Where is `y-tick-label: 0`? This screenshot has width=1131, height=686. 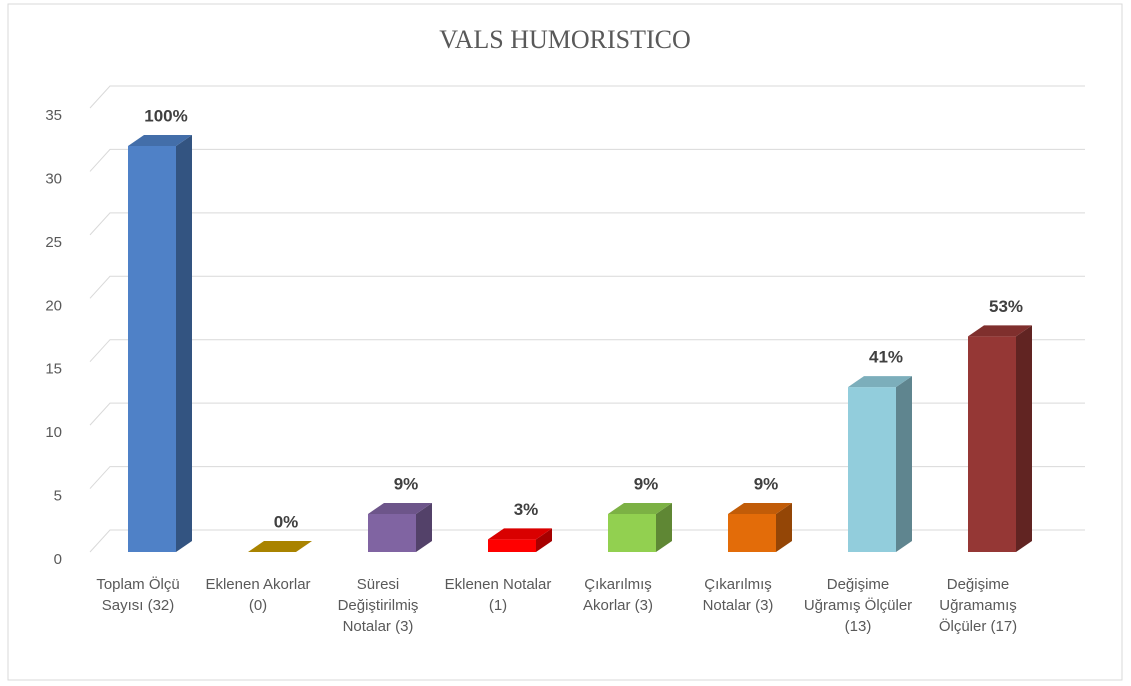 y-tick-label: 0 is located at coordinates (58, 559).